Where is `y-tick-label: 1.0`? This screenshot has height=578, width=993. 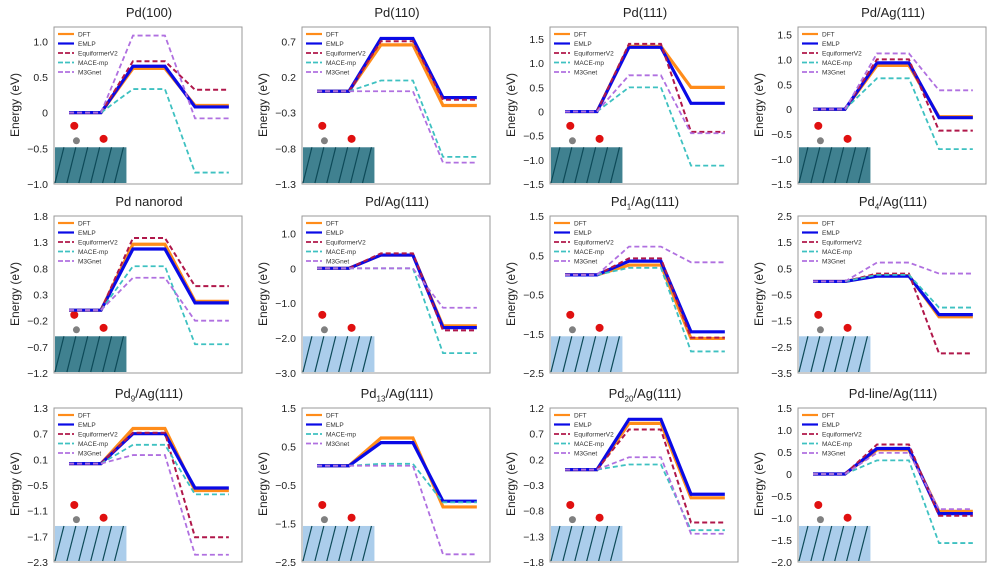 y-tick-label: 1.0 is located at coordinates (784, 431).